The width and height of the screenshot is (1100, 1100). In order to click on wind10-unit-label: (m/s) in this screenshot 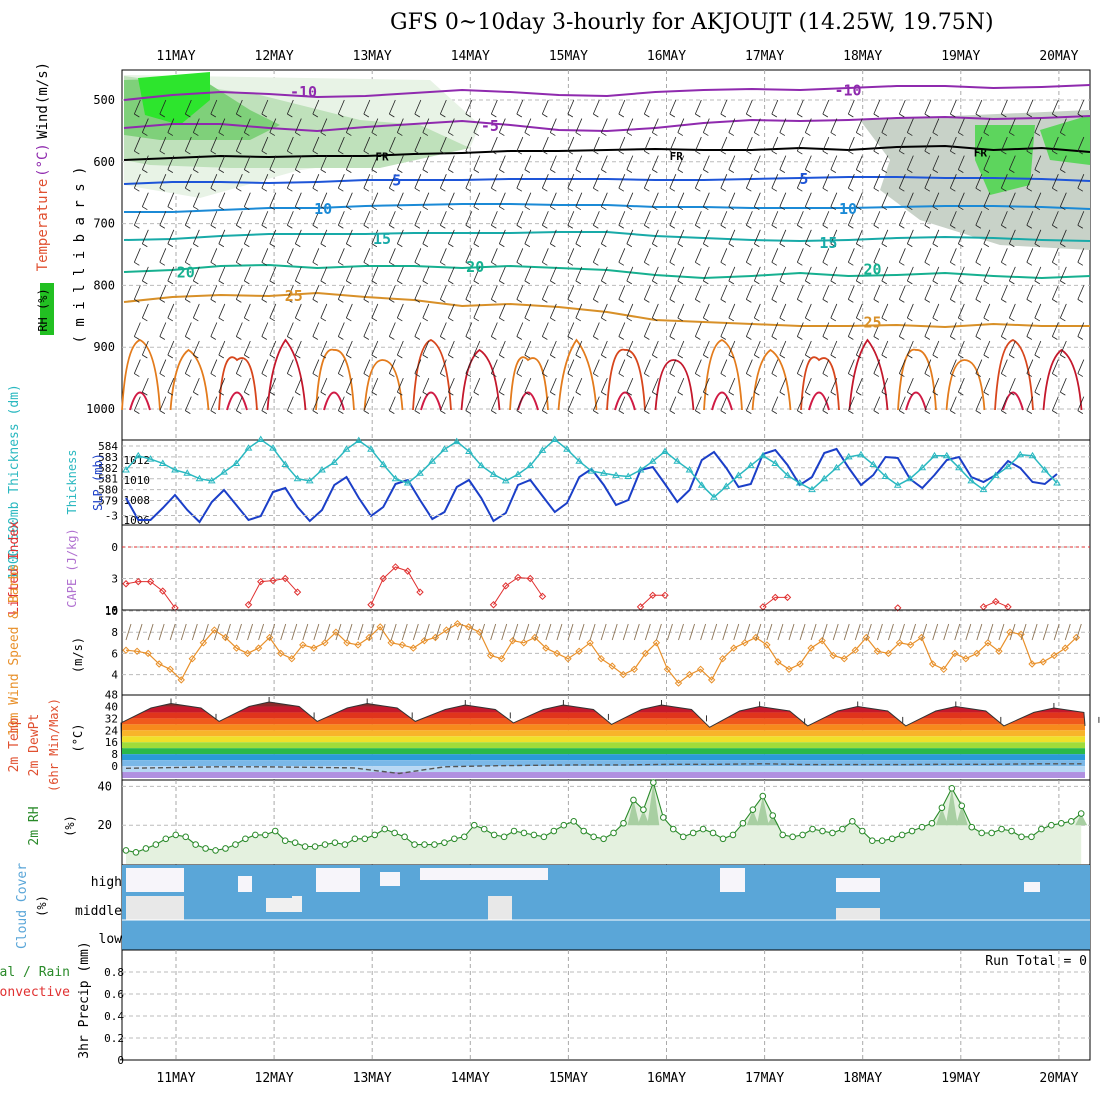, I will do `click(78, 655)`.